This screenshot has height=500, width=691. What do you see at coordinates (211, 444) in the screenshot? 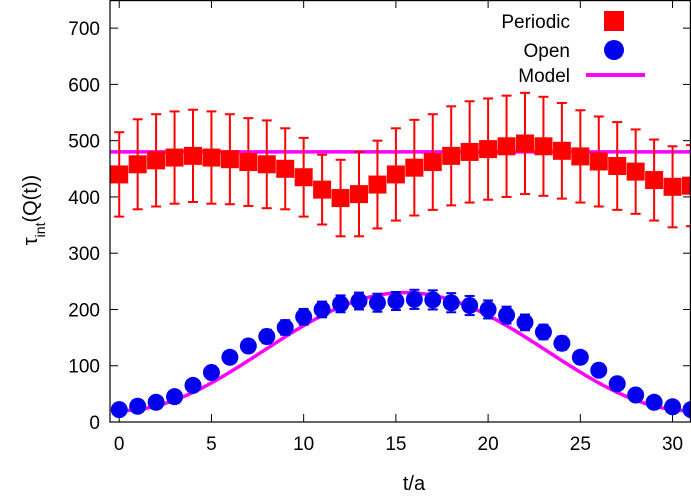
I see `x-tick-label: 5` at bounding box center [211, 444].